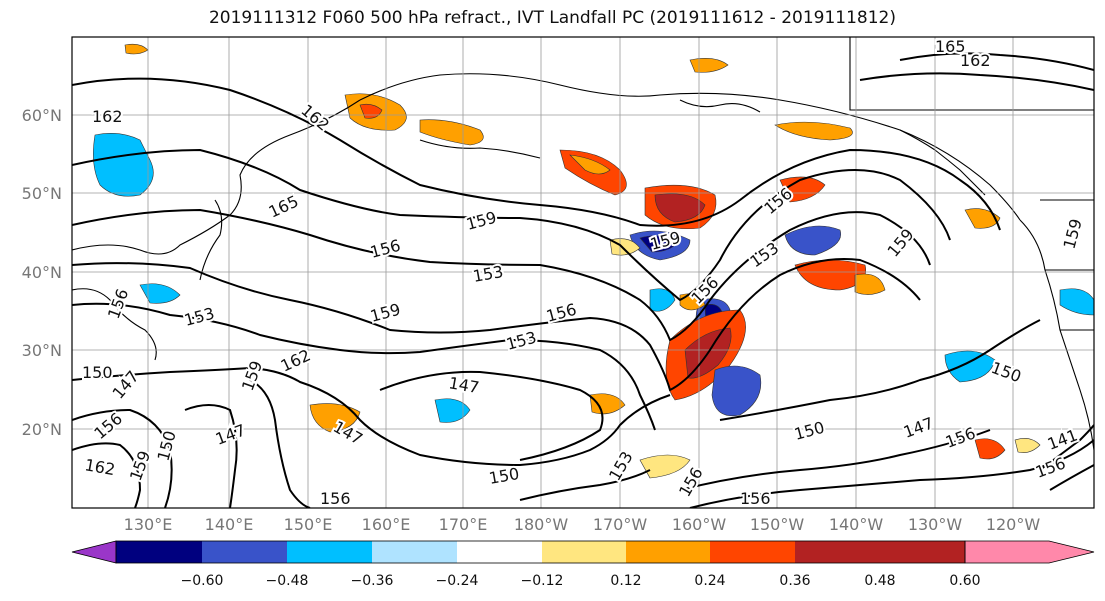 This screenshot has height=601, width=1105. What do you see at coordinates (699, 524) in the screenshot?
I see `lon-label: 160°W` at bounding box center [699, 524].